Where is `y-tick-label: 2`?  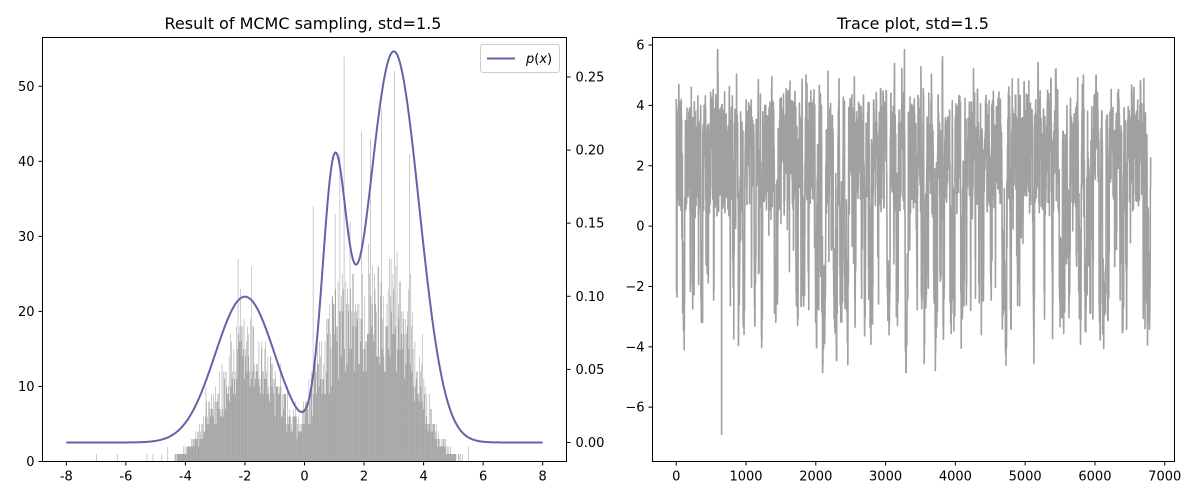
y-tick-label: 2 is located at coordinates (640, 166).